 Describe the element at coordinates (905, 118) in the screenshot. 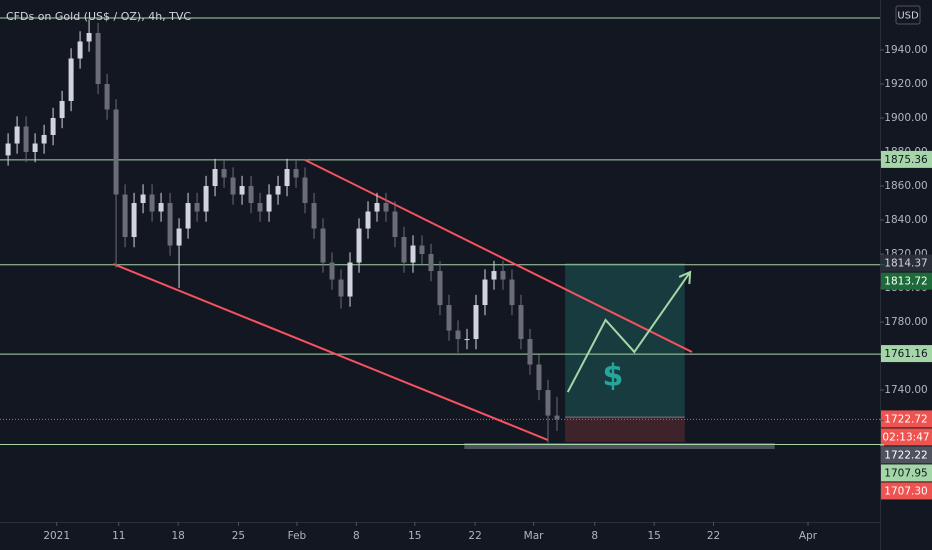

I see `y-tick-label: 1900.00` at that location.